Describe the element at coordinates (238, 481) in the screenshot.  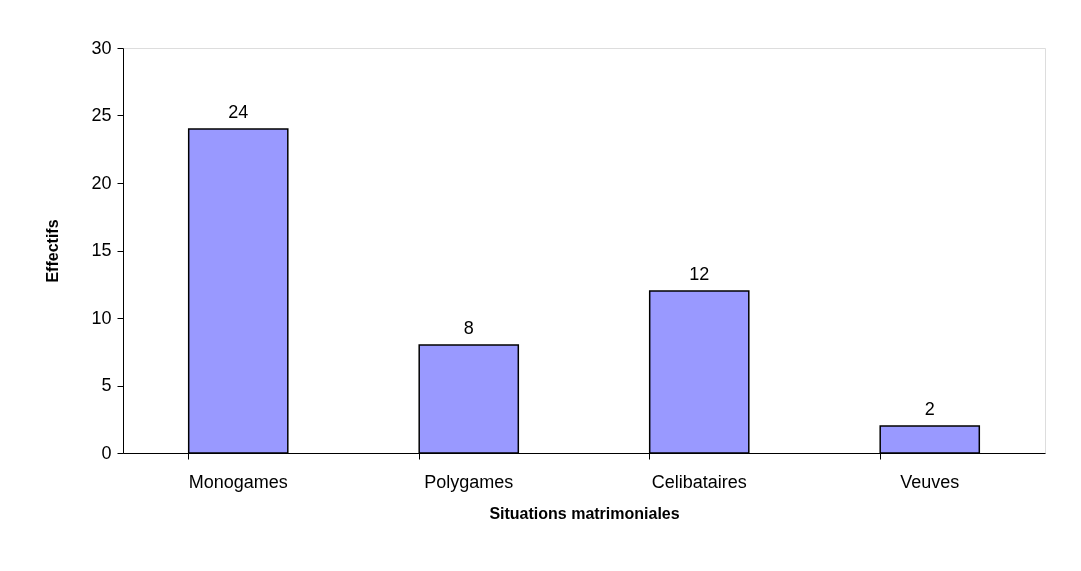
I see `x-tick-label: Monogames` at that location.